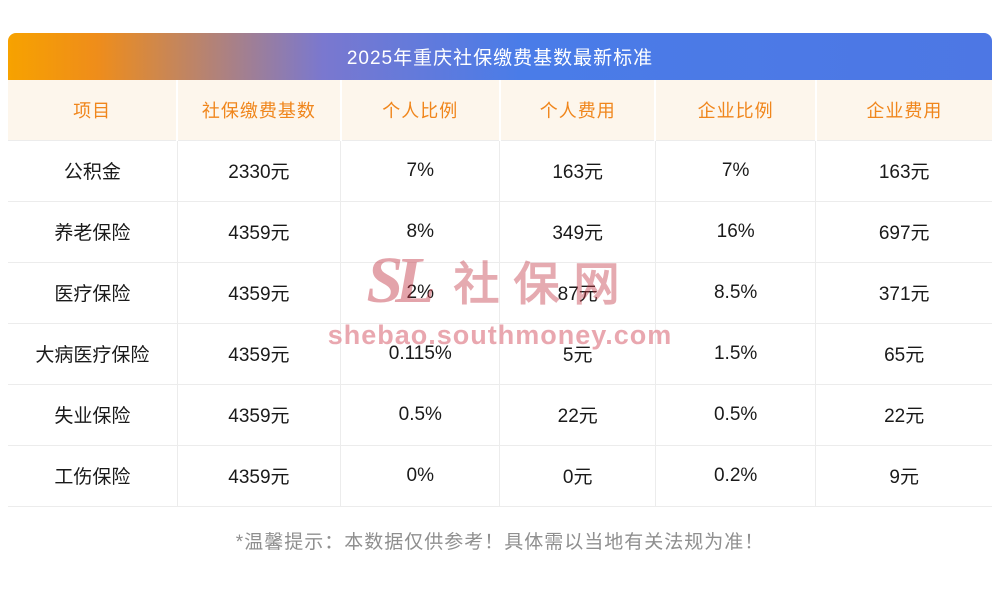  I want to click on table-row: 失业保险 4359元 0.5% 22元 0.5% 22元, so click(500, 414).